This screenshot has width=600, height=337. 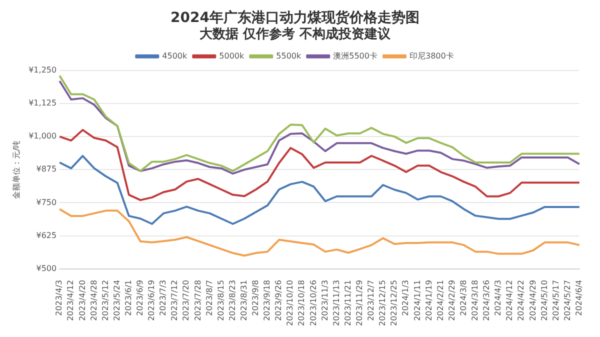 I want to click on x-tick-label: 2024/5/27, so click(x=567, y=300).